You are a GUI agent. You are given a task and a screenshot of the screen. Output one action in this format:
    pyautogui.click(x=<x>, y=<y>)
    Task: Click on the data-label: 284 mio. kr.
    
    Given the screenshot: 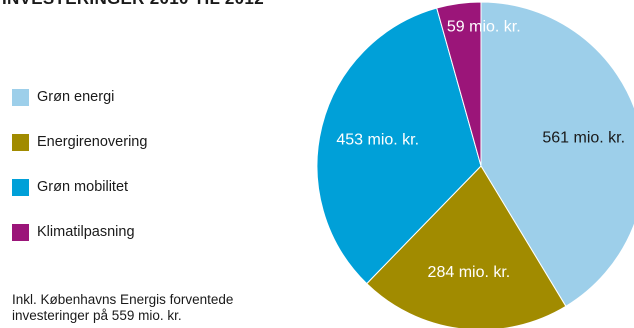 What is the action you would take?
    pyautogui.click(x=469, y=272)
    